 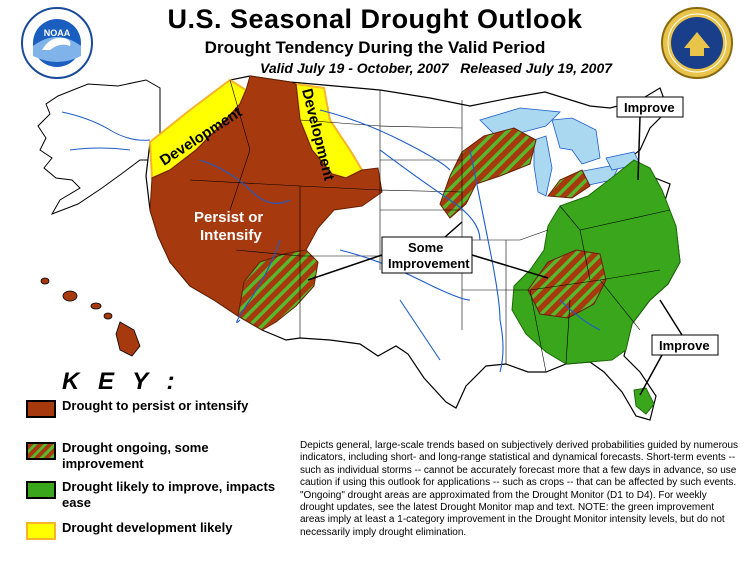 I want to click on page-subtitle: Drought Tendency During the Valid Period, so click(x=375, y=47).